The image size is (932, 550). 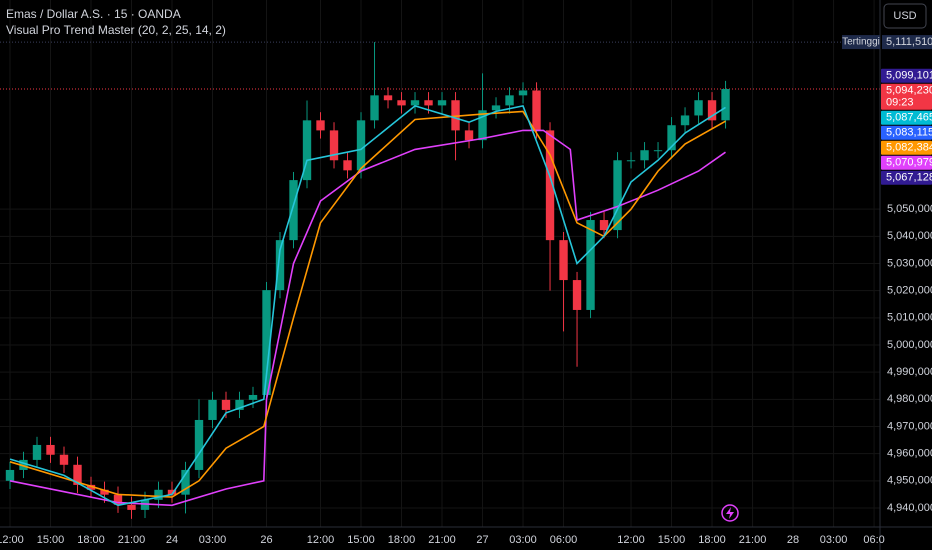 What do you see at coordinates (873, 540) in the screenshot?
I see `x-tick-label: 06:0` at bounding box center [873, 540].